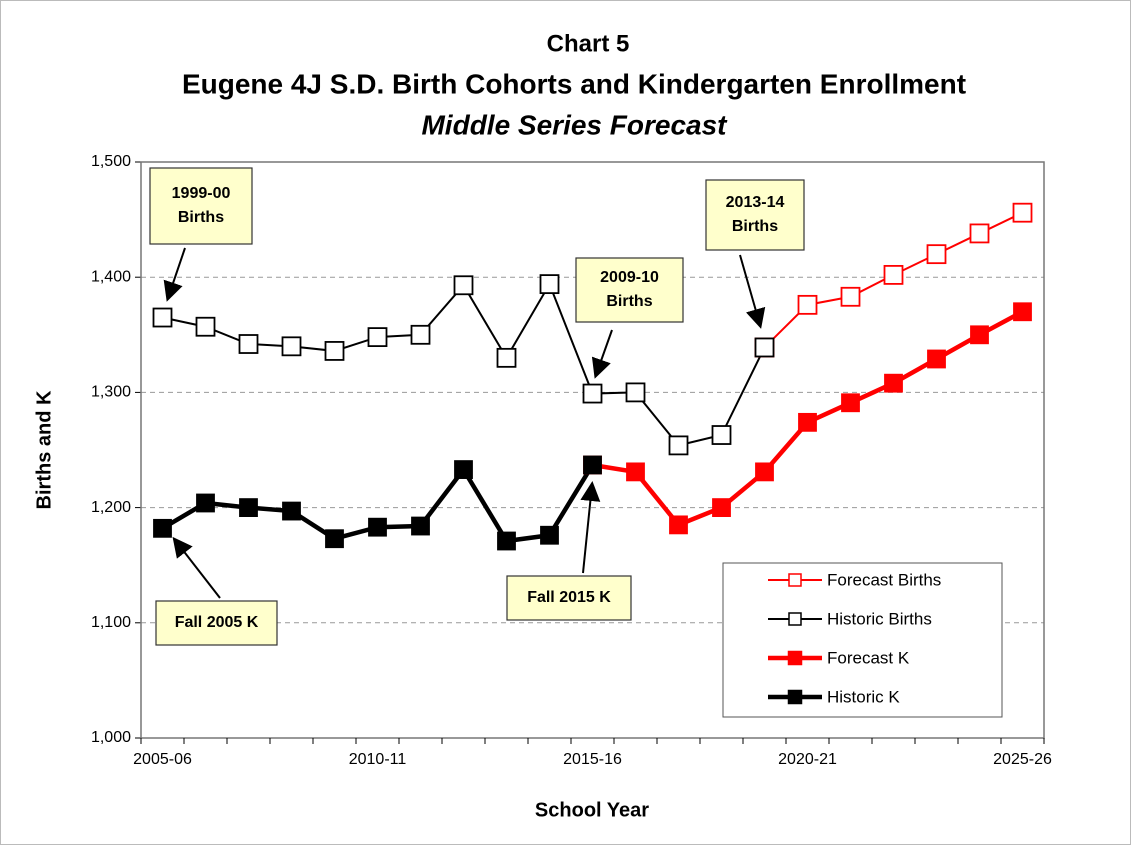 The image size is (1132, 846). What do you see at coordinates (162, 759) in the screenshot?
I see `x-tick-label: 2005-06` at bounding box center [162, 759].